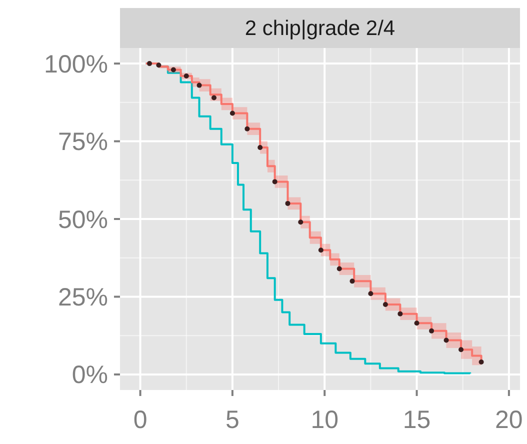 This screenshot has height=444, width=527. Describe the element at coordinates (83, 220) in the screenshot. I see `y-tick-label: 50%` at that location.